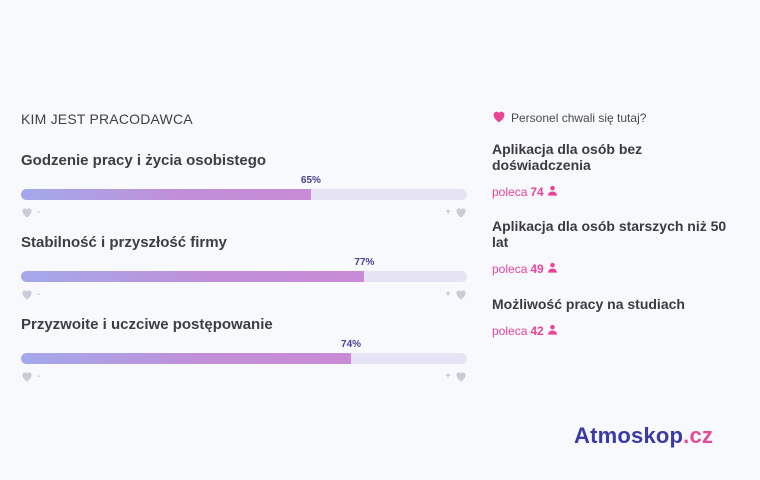  I want to click on metric-label: Przyzwoite i uczciwe postępowanie, so click(147, 324).